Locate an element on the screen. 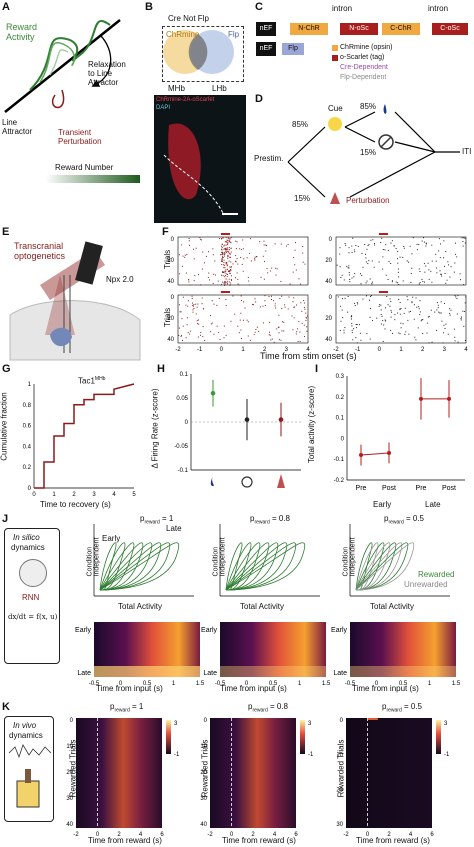  intron-label-2: intron is located at coordinates (438, 8).